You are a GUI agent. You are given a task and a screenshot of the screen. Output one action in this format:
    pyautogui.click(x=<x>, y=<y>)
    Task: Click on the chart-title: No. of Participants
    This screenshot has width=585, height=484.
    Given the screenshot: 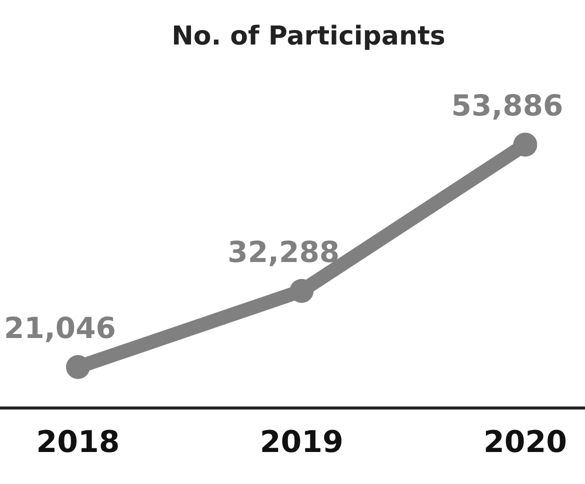 What is the action you would take?
    pyautogui.click(x=309, y=36)
    